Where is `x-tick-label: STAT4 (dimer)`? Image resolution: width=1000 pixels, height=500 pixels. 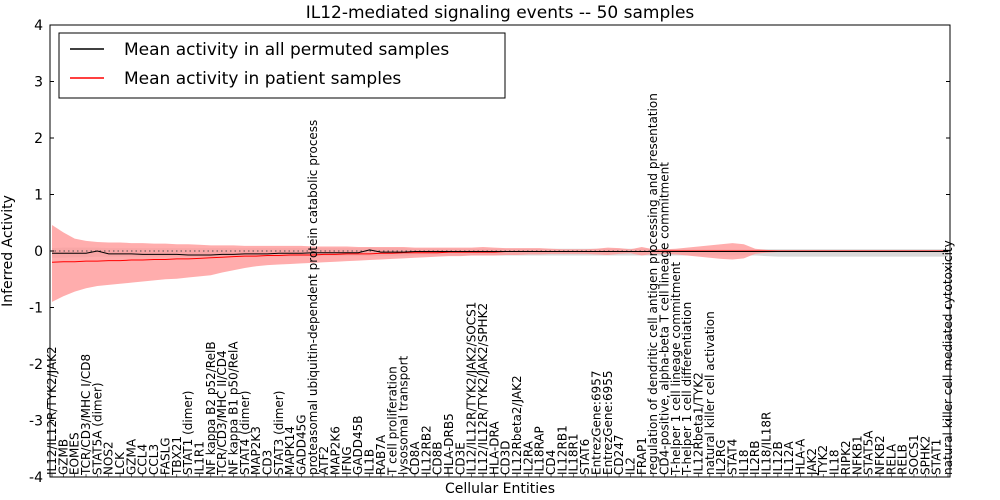 x-tick-label: STAT4 (dimer) is located at coordinates (245, 433).